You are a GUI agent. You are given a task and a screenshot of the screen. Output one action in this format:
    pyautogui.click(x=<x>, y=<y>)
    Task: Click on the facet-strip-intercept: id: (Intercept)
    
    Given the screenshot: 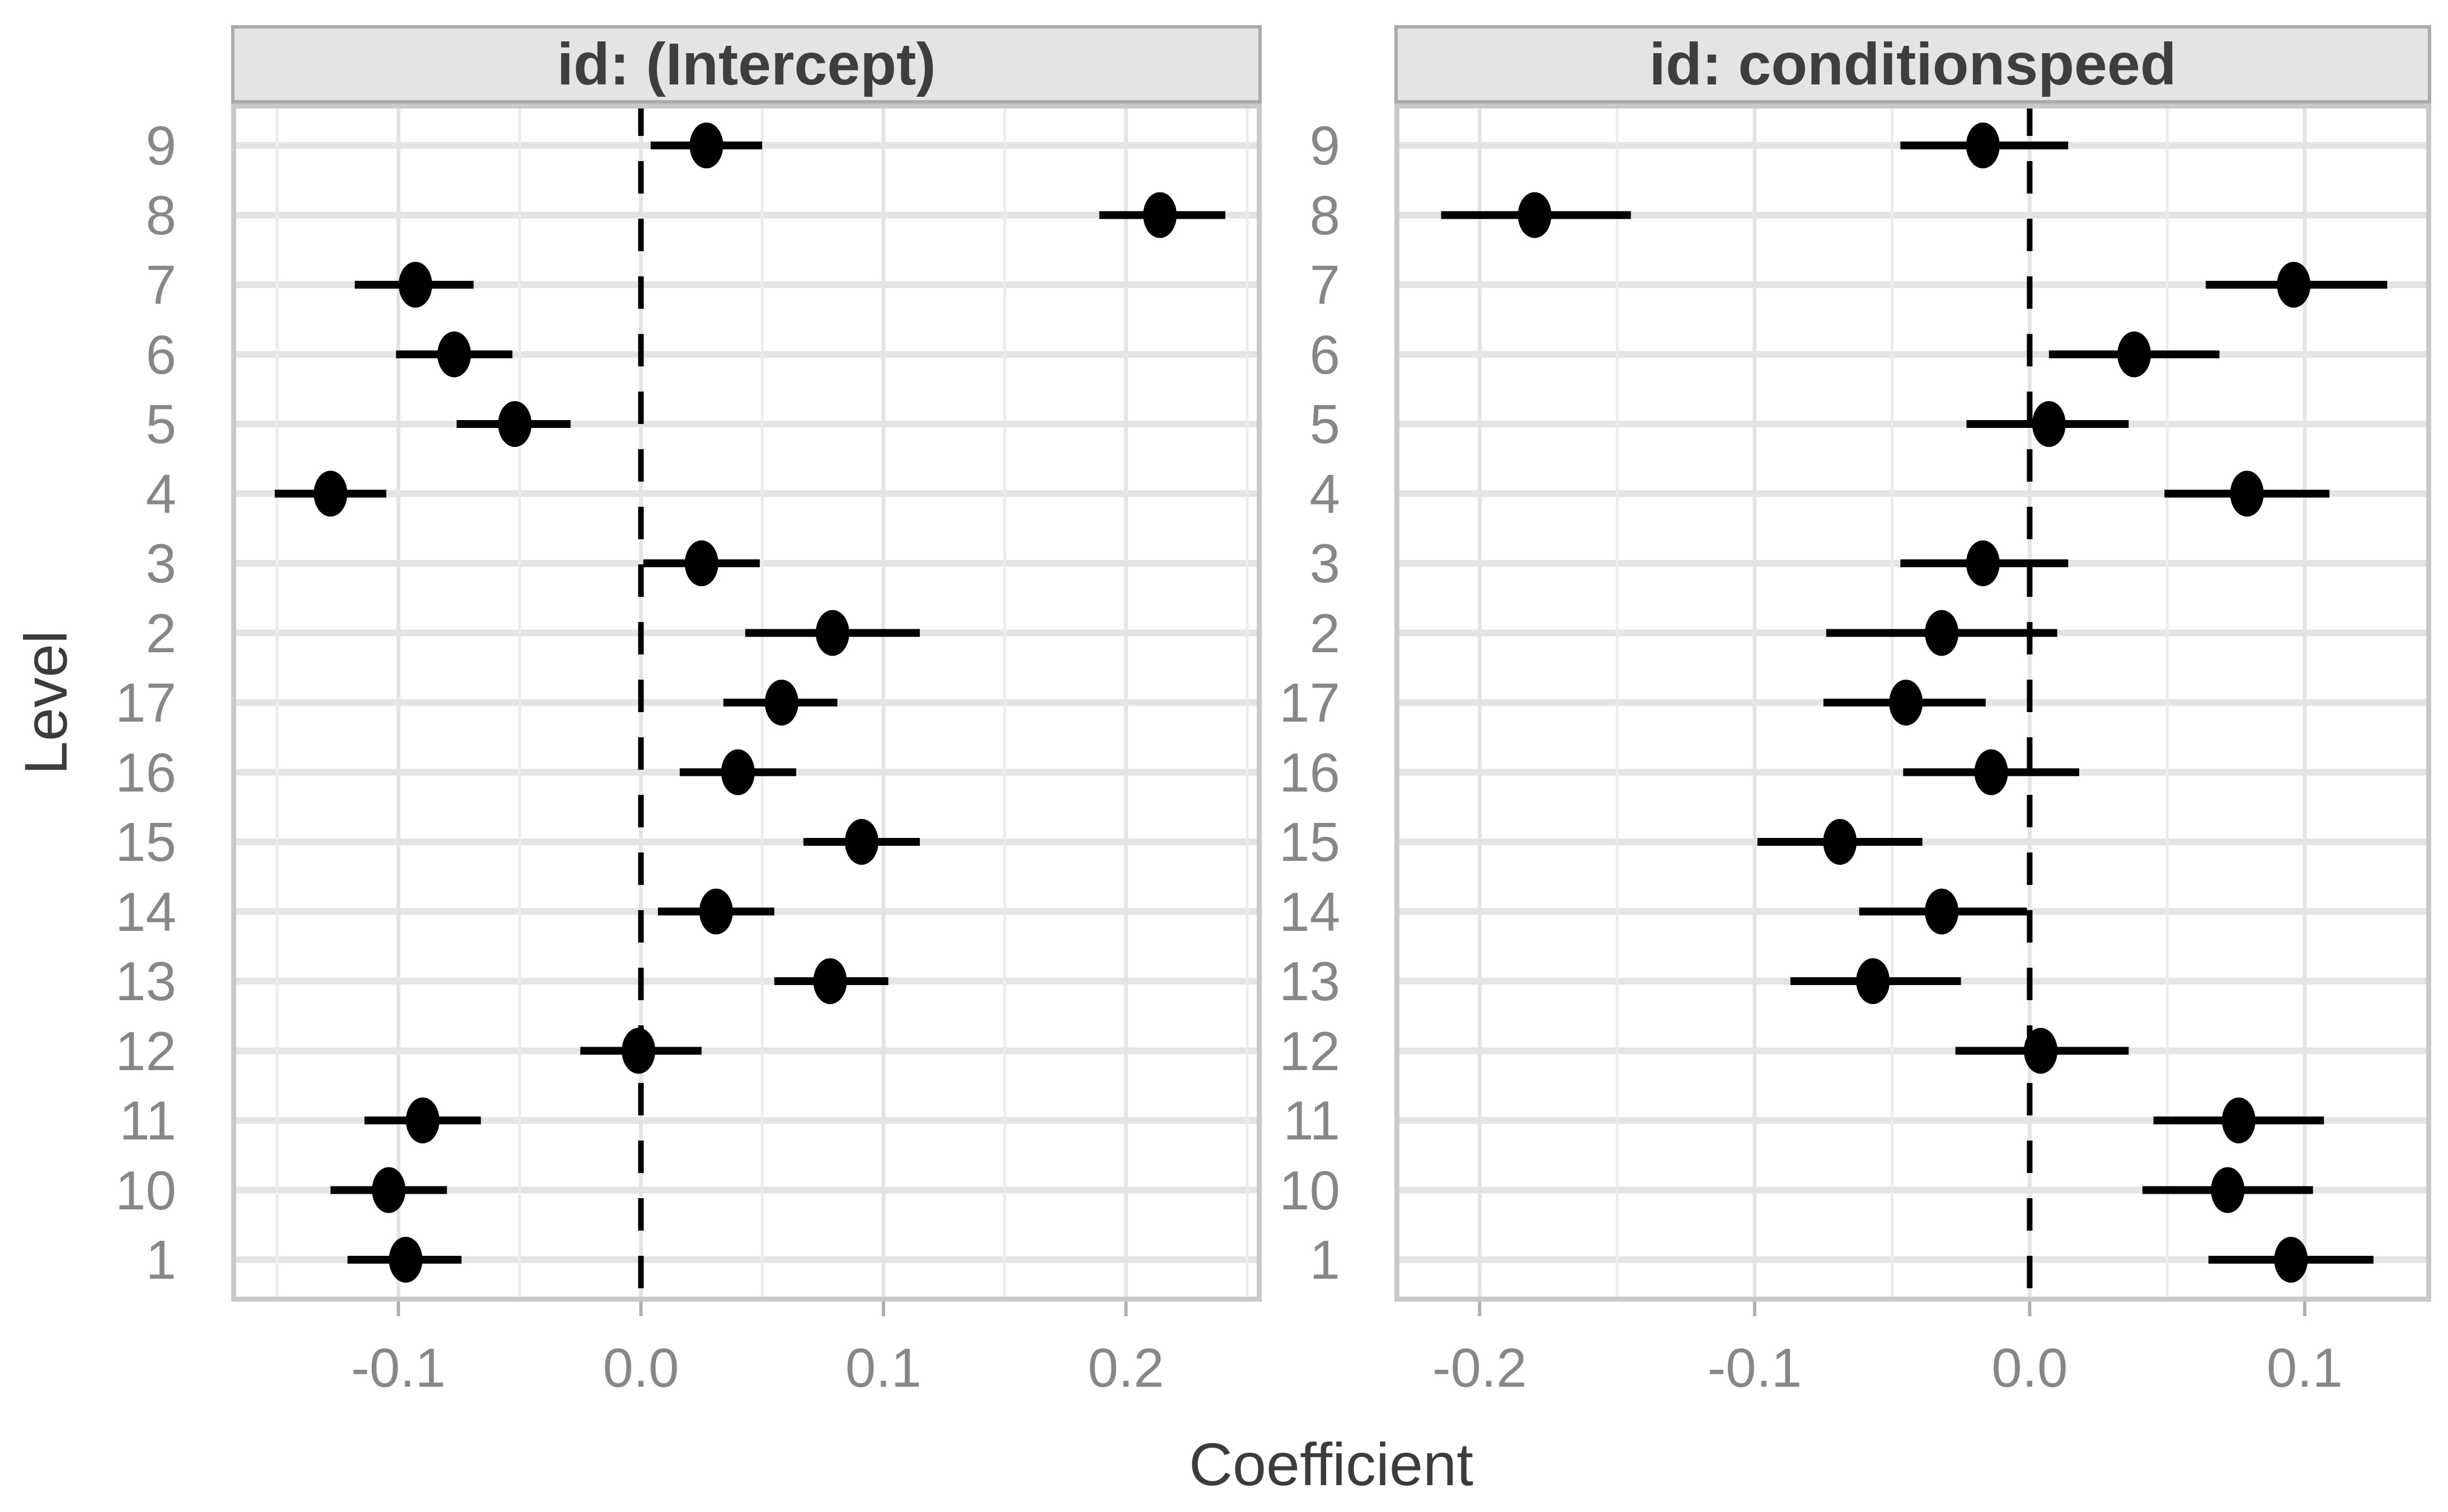 What is the action you would take?
    pyautogui.click(x=746, y=64)
    